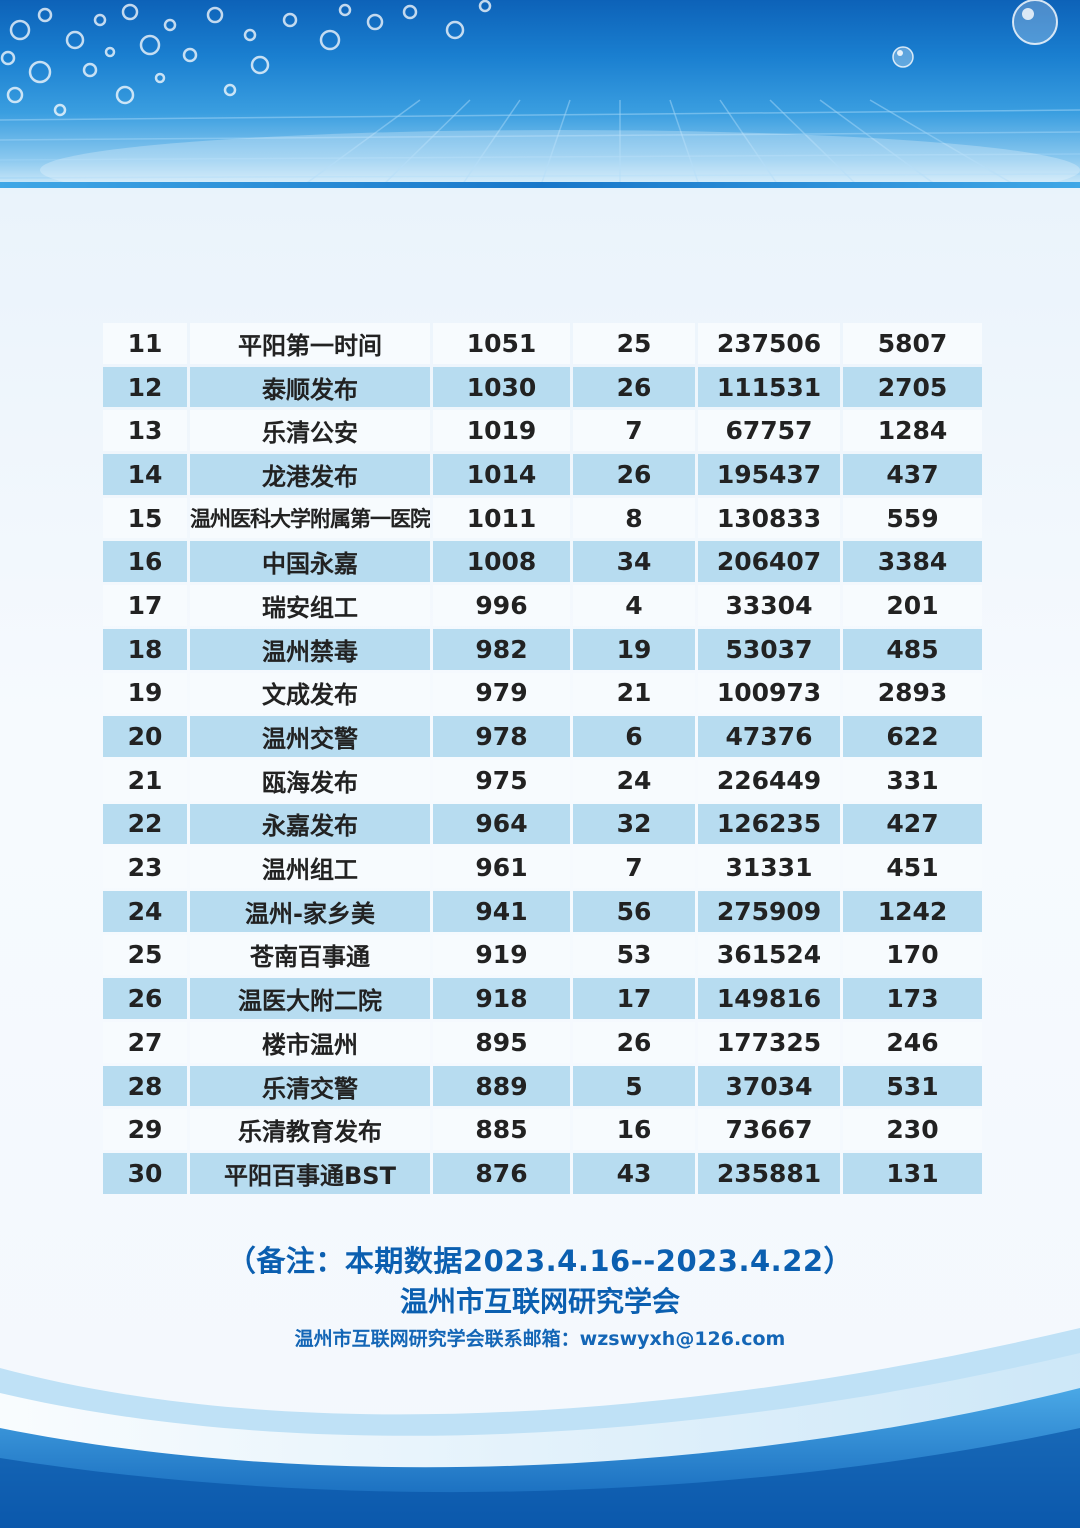 Image resolution: width=1080 pixels, height=1528 pixels. I want to click on reads-cell: 47376, so click(769, 736).